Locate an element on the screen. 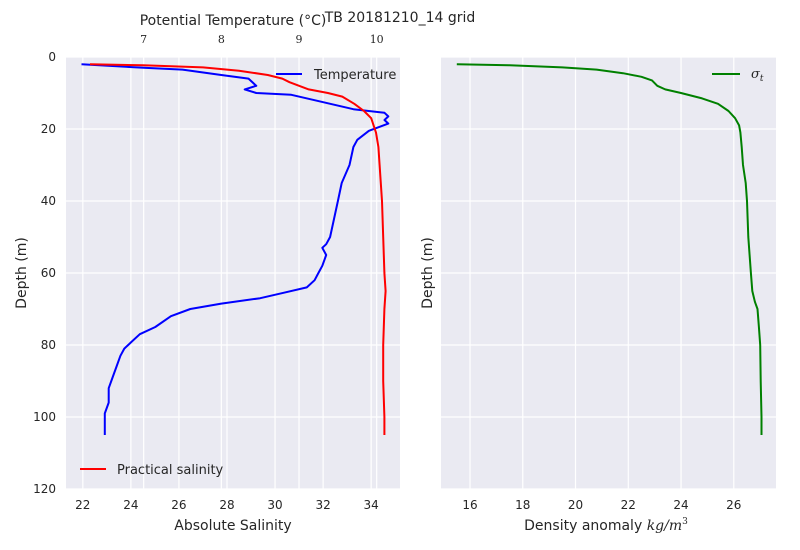  right-x-tick-label: 24 is located at coordinates (680, 505).